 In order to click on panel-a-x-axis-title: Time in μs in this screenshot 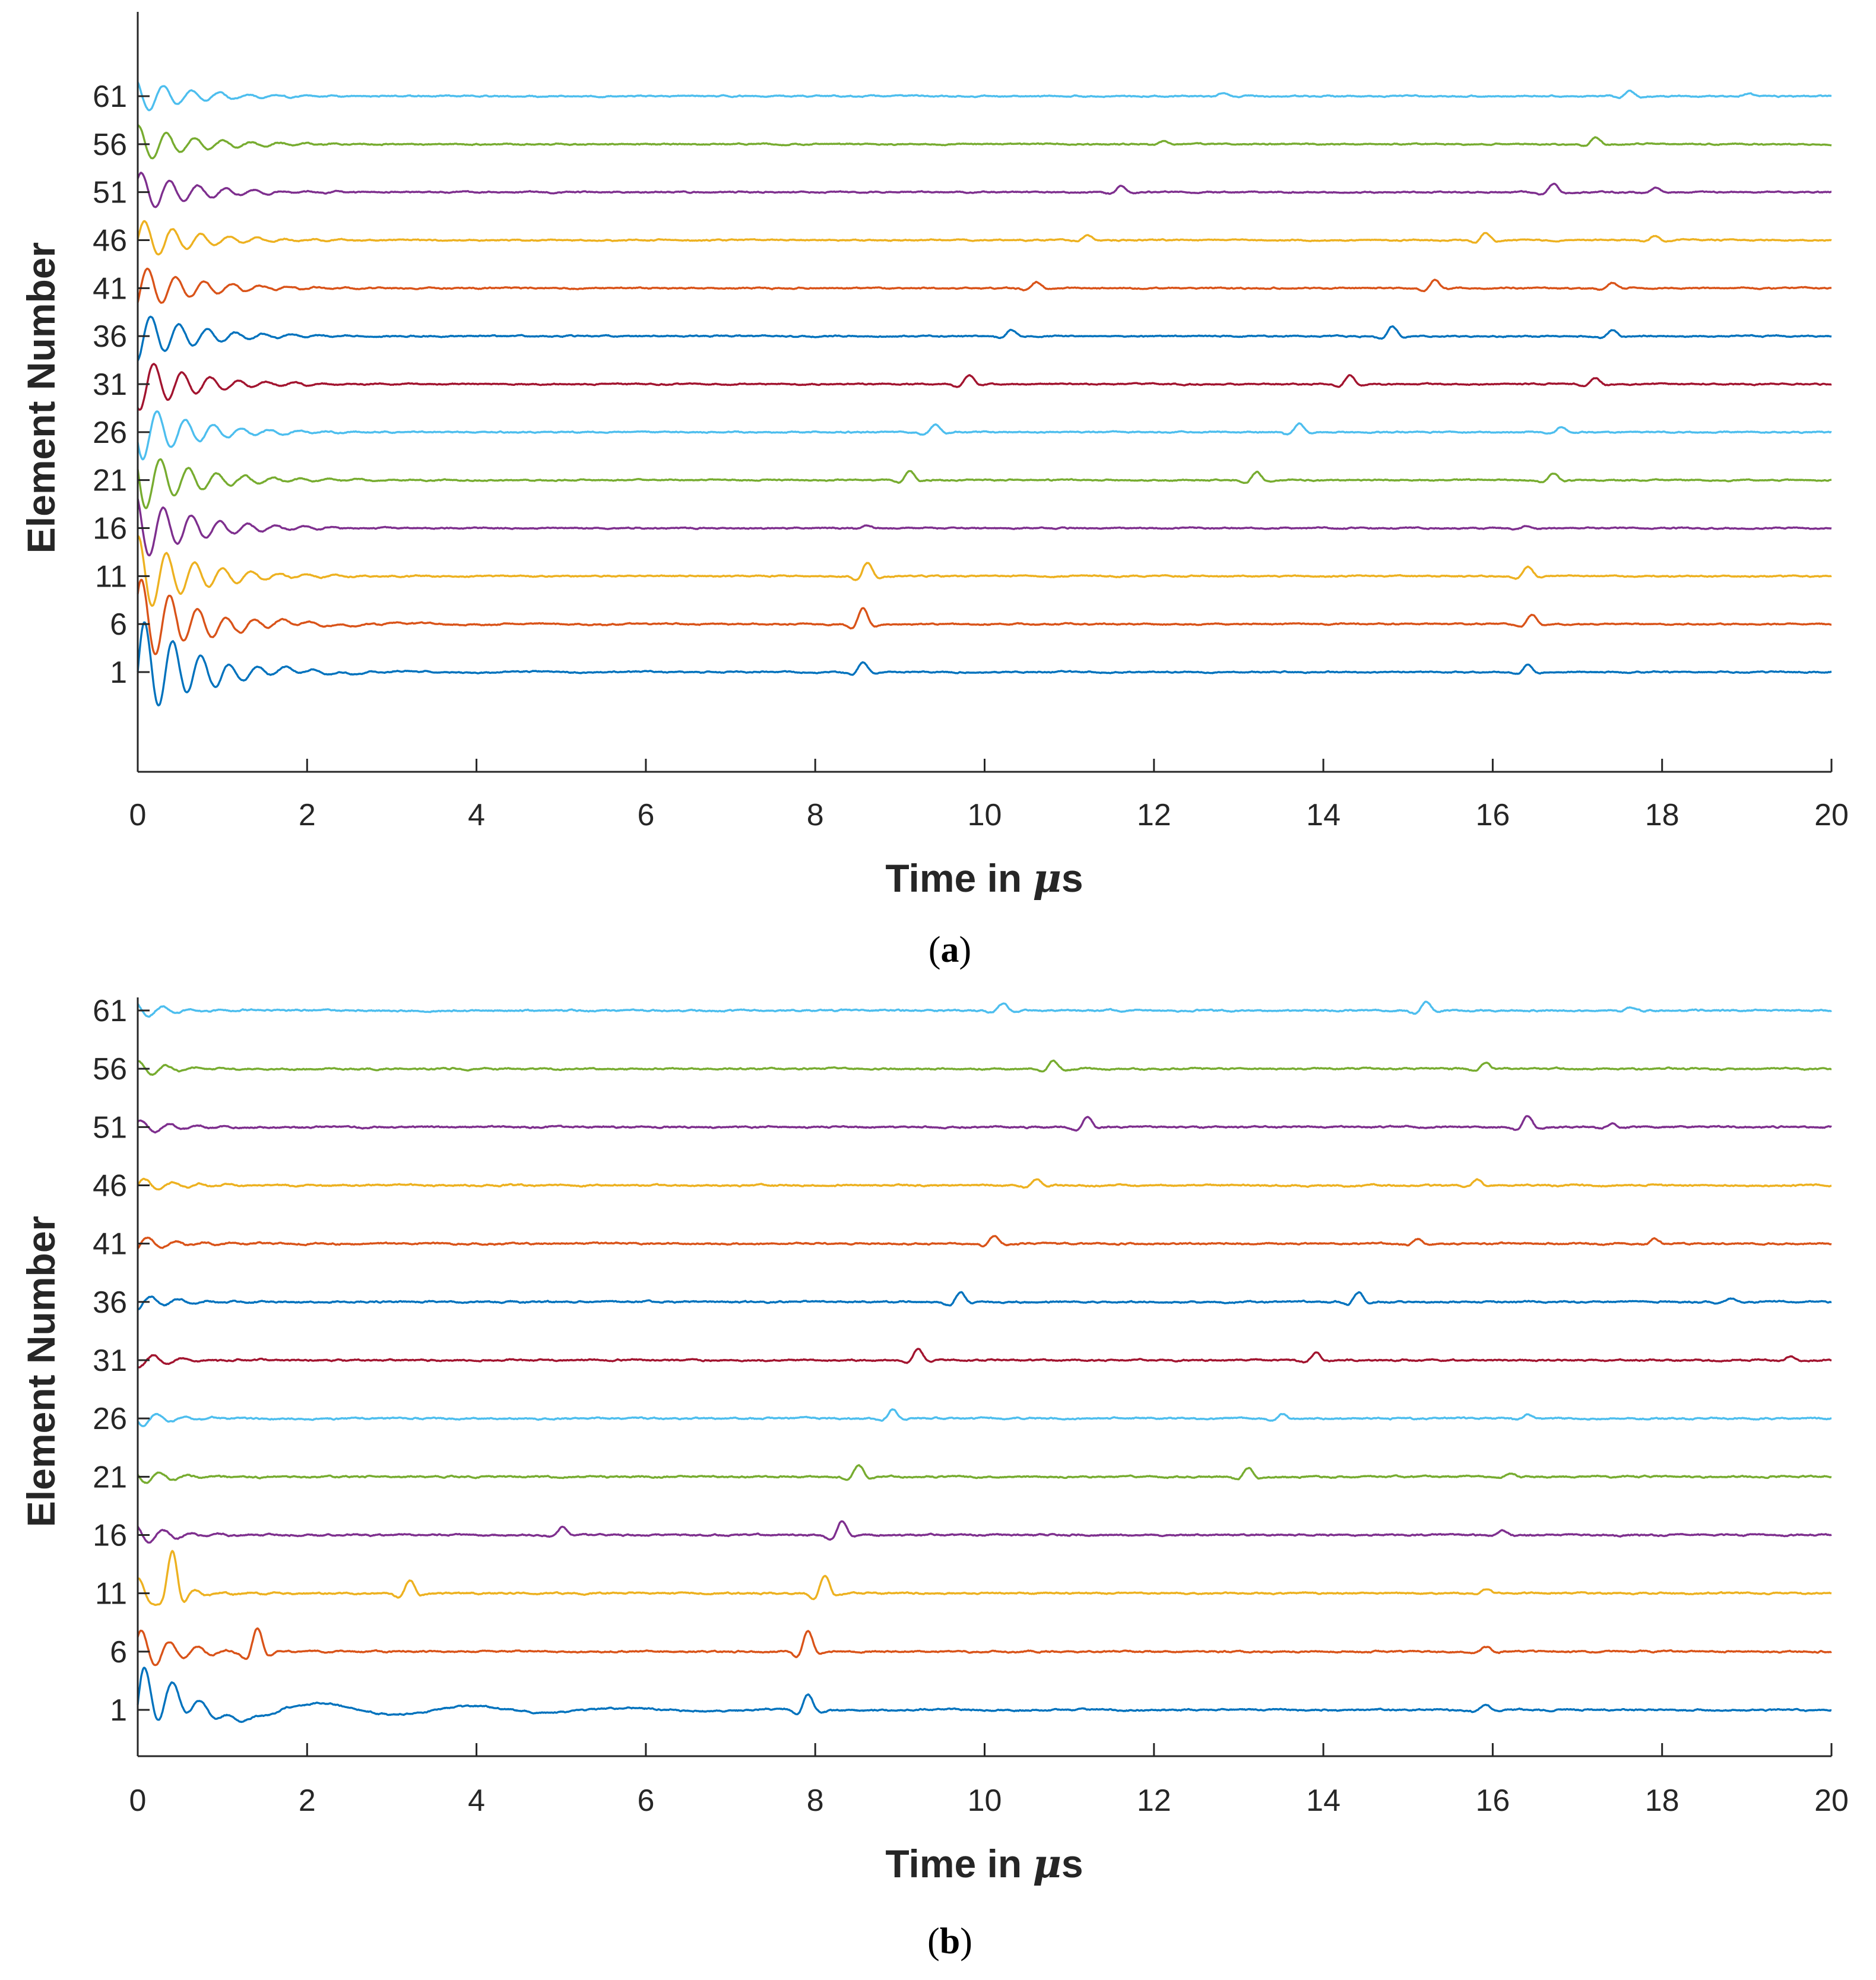, I will do `click(984, 878)`.